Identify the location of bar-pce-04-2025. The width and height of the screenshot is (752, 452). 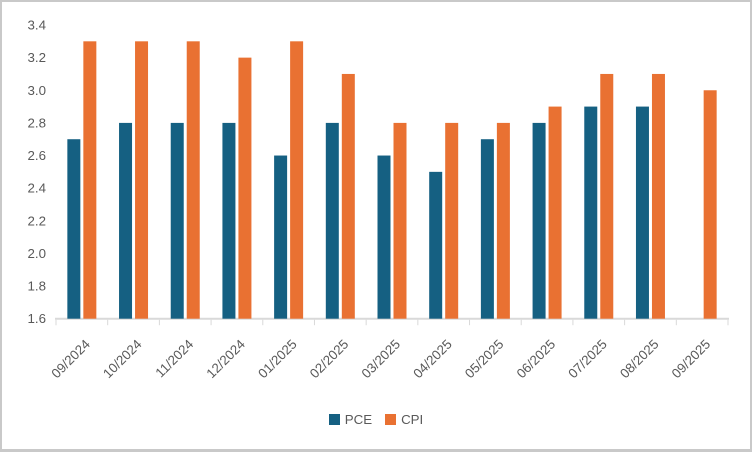
(436, 245).